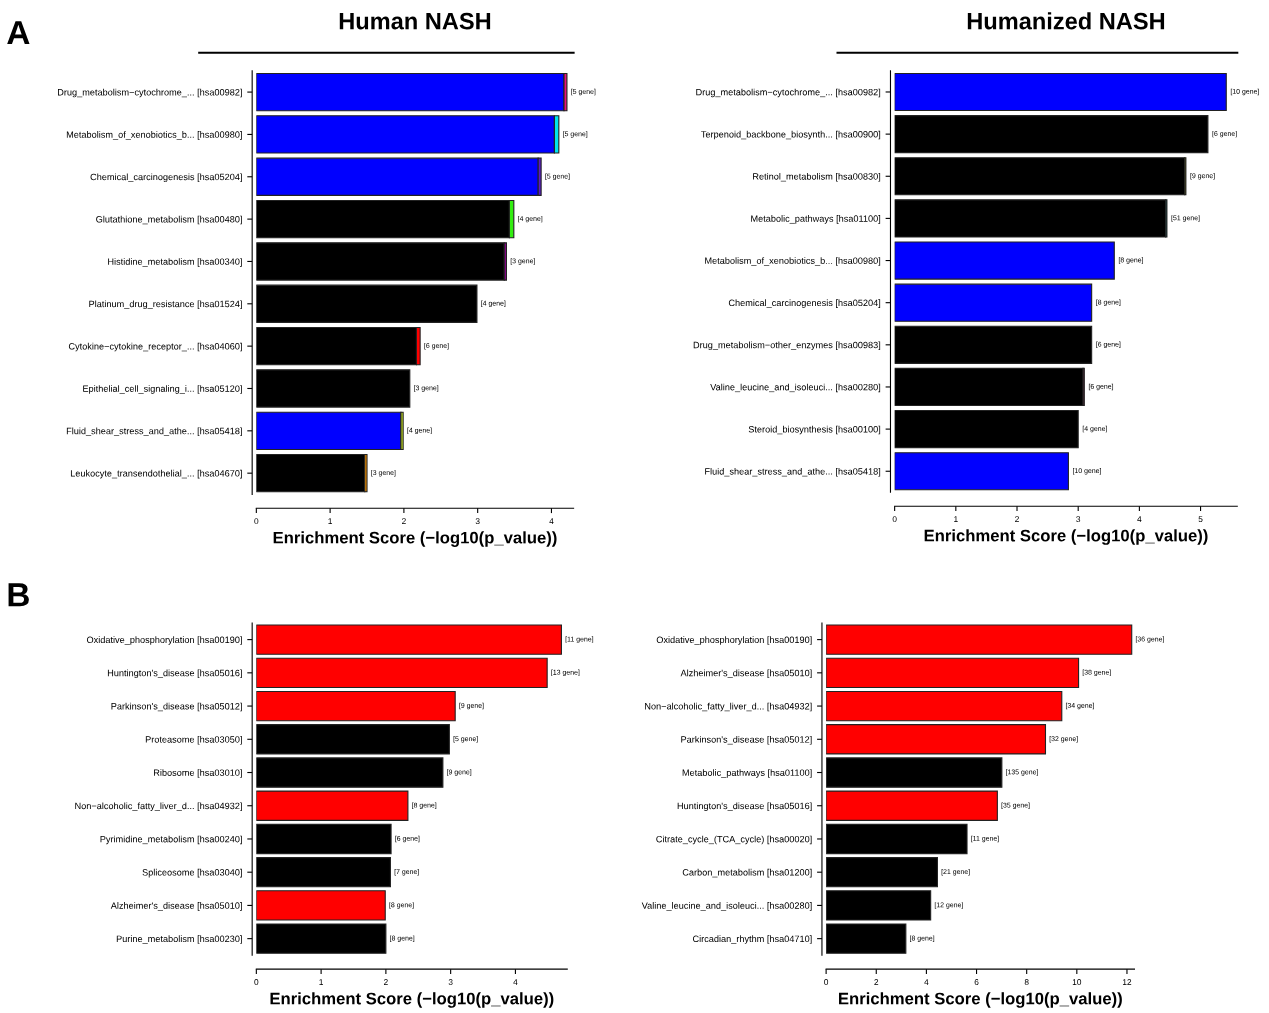 The width and height of the screenshot is (1269, 1013). I want to click on y-tick-label: Leukocyte_transendothelial_... [hsa04670], so click(156, 474).